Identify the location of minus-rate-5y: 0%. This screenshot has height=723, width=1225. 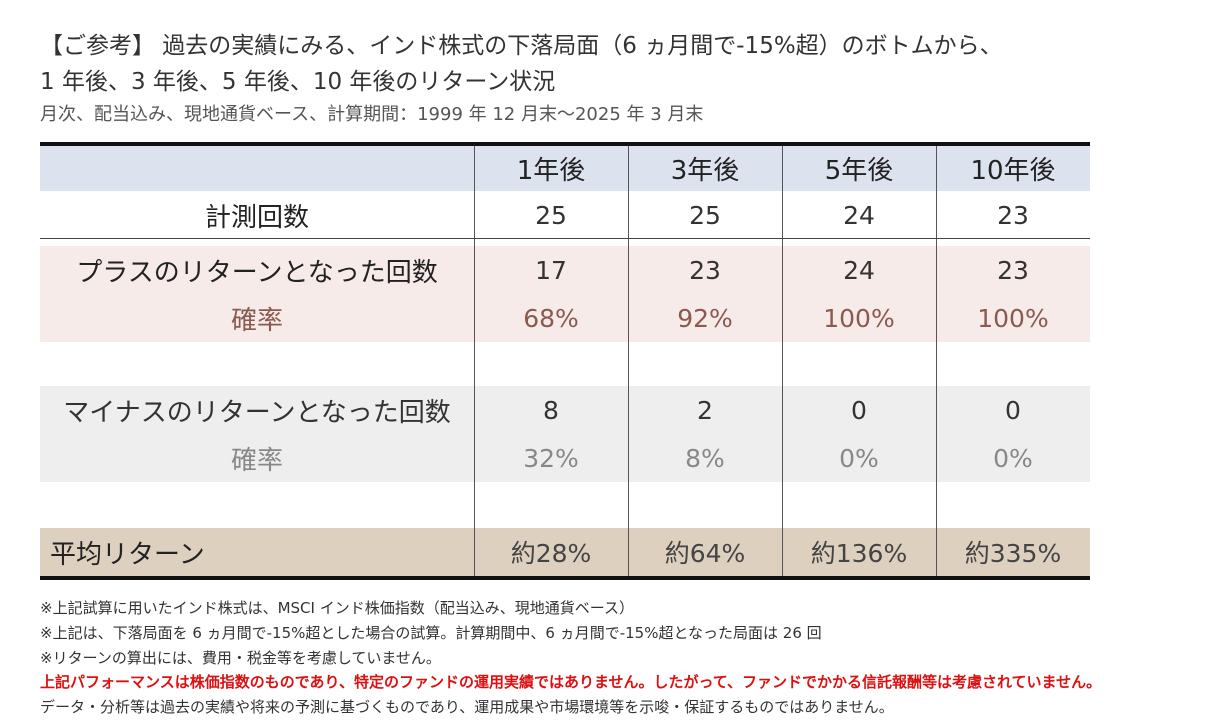
(859, 458).